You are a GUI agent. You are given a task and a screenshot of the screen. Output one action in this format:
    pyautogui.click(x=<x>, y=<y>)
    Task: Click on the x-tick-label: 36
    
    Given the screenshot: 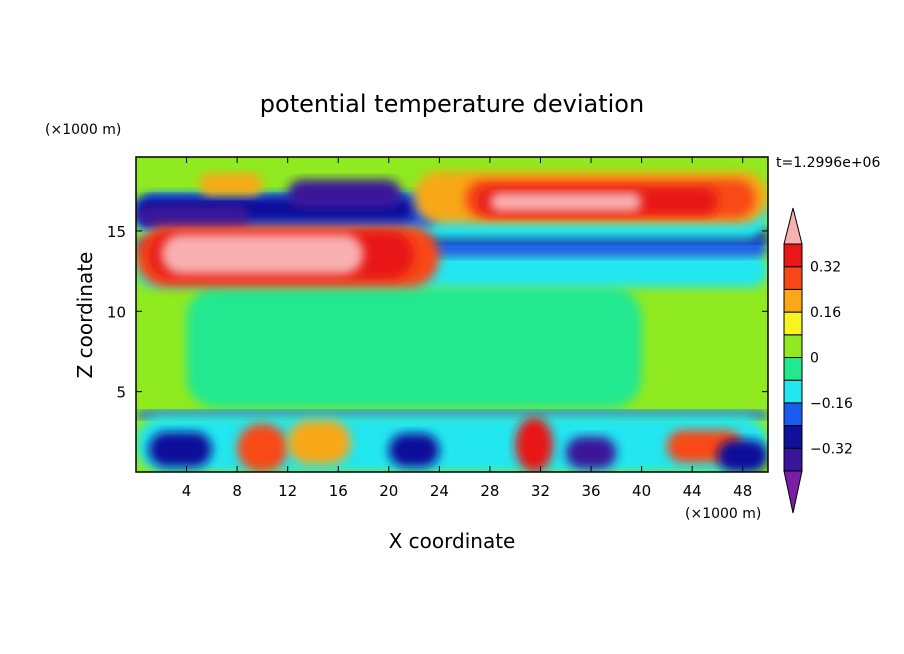 What is the action you would take?
    pyautogui.click(x=590, y=491)
    